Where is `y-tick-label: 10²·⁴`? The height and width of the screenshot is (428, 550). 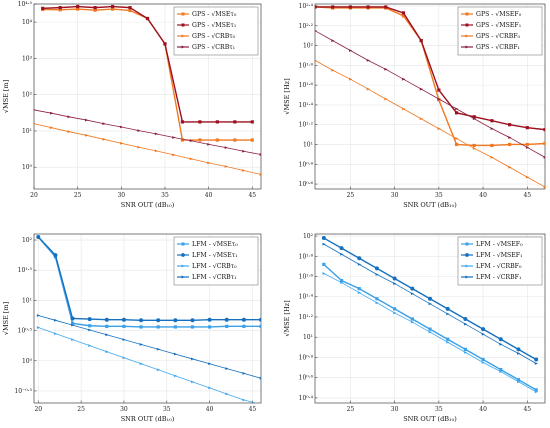
y-tick-label: 10²·⁴ is located at coordinates (306, 6).